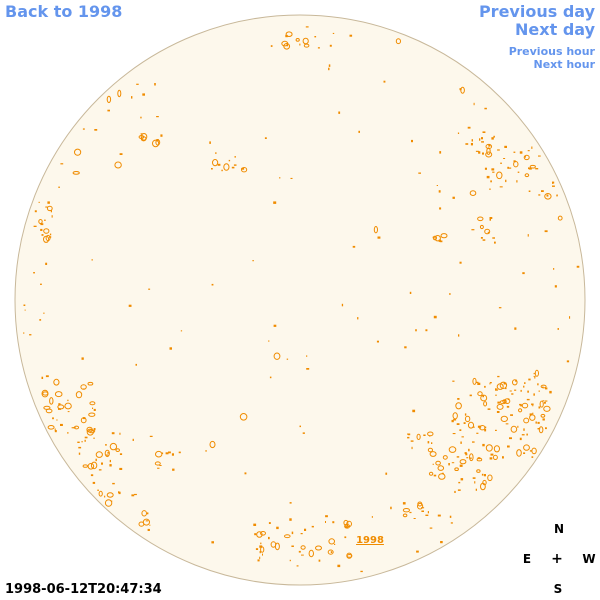 The image size is (600, 600). I want to click on compass-west: W, so click(589, 559).